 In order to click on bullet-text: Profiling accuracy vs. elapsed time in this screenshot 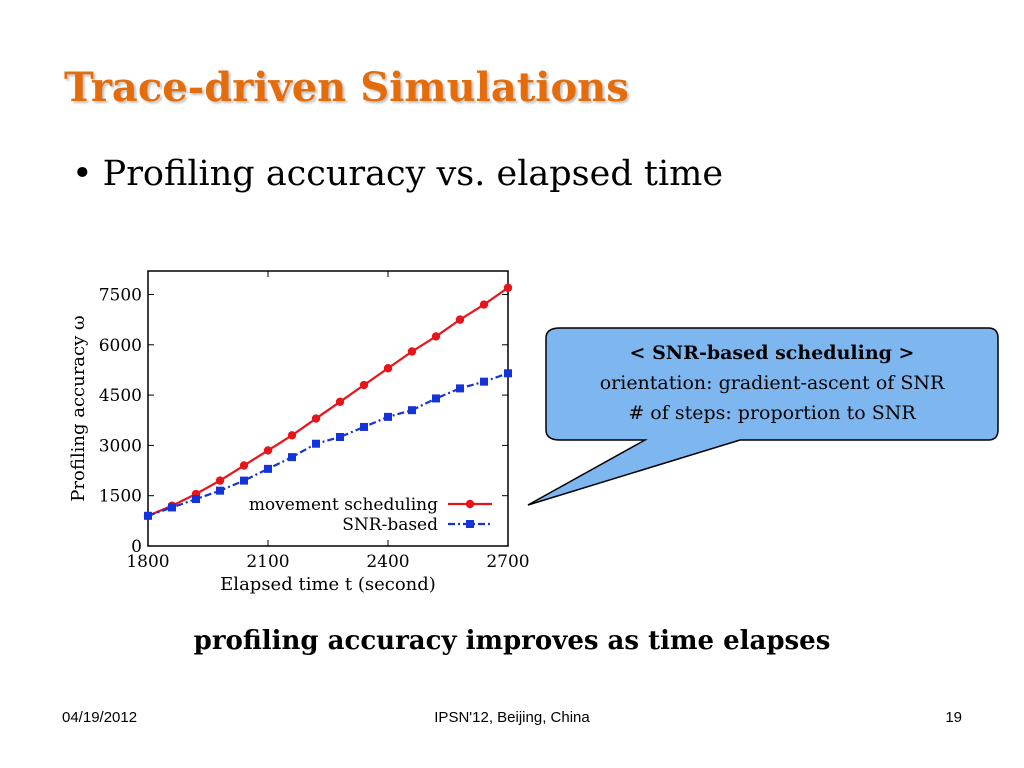, I will do `click(413, 174)`.